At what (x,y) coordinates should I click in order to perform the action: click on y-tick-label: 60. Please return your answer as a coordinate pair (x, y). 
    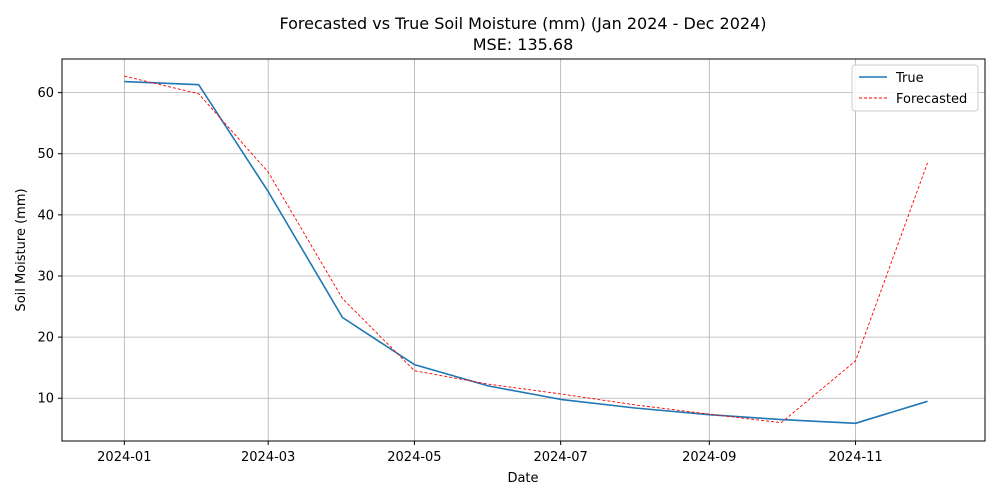
    Looking at the image, I should click on (45, 93).